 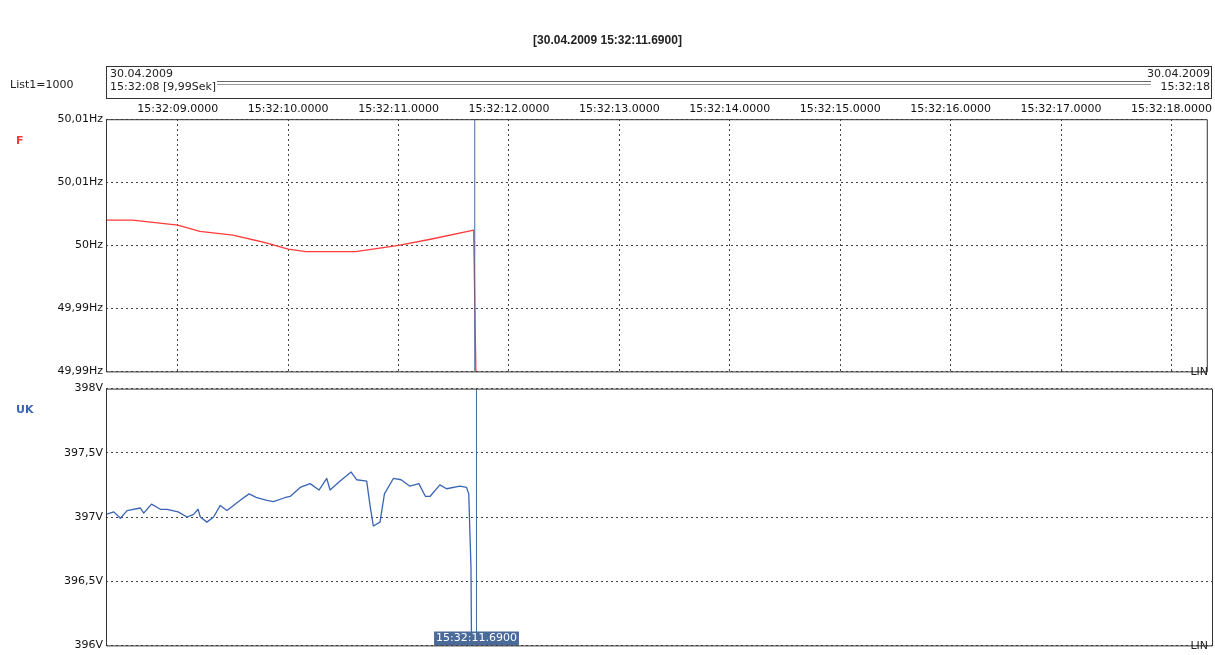 What do you see at coordinates (178, 109) in the screenshot?
I see `x-tick-label: 15:32:09.0000` at bounding box center [178, 109].